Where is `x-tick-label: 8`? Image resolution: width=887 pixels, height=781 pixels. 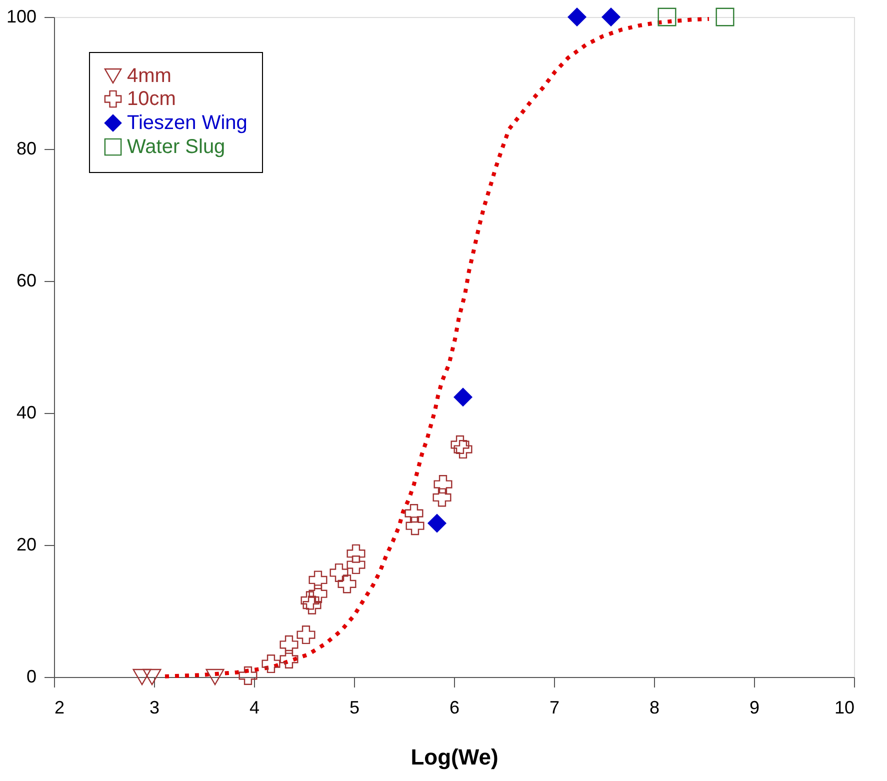 x-tick-label: 8 is located at coordinates (654, 708).